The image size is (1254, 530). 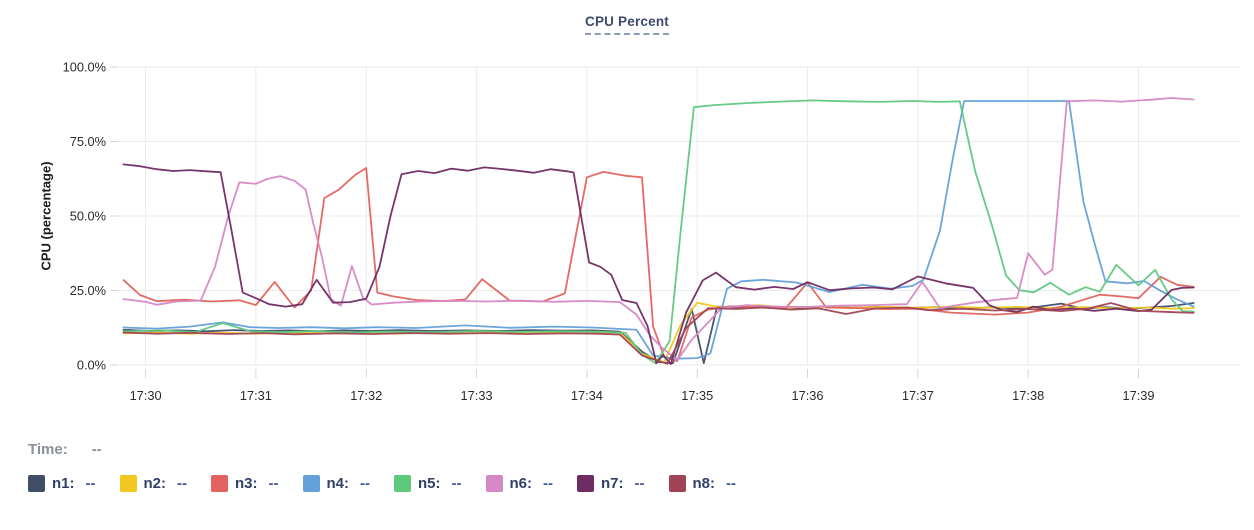 What do you see at coordinates (808, 395) in the screenshot?
I see `x-tick-label: 17:36` at bounding box center [808, 395].